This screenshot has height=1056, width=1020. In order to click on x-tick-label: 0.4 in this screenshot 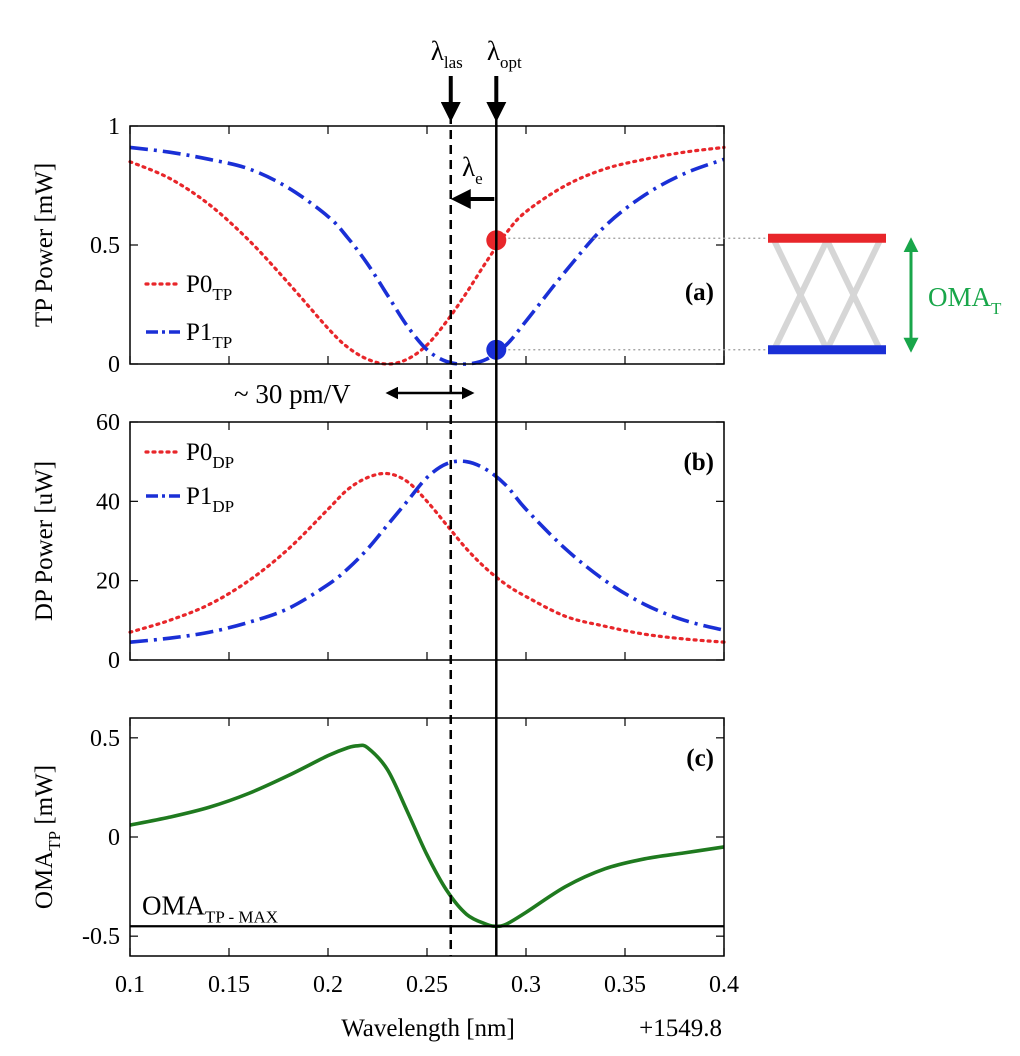, I will do `click(724, 985)`.